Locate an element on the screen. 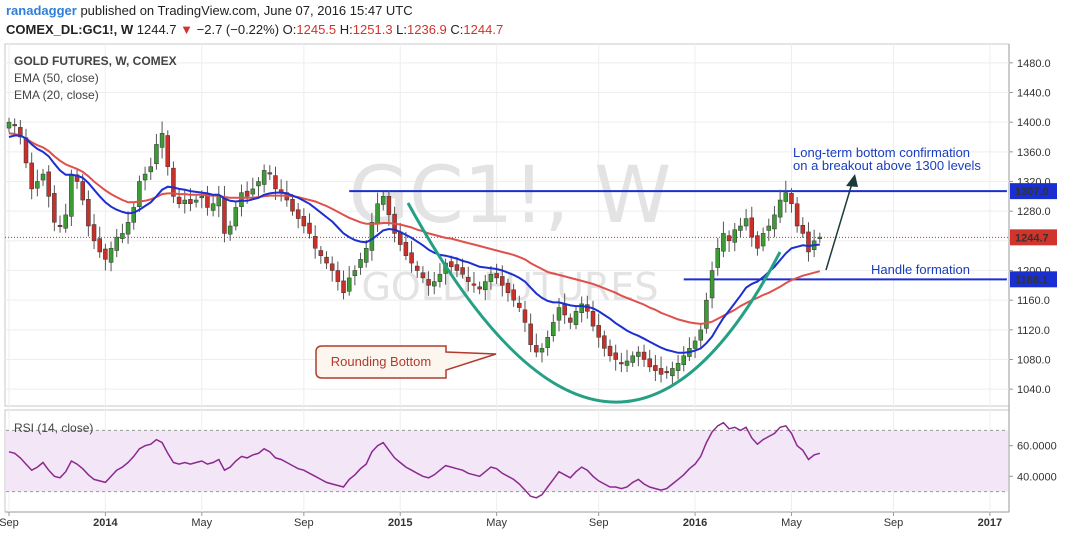  close-value: 1244.7 is located at coordinates (483, 29).